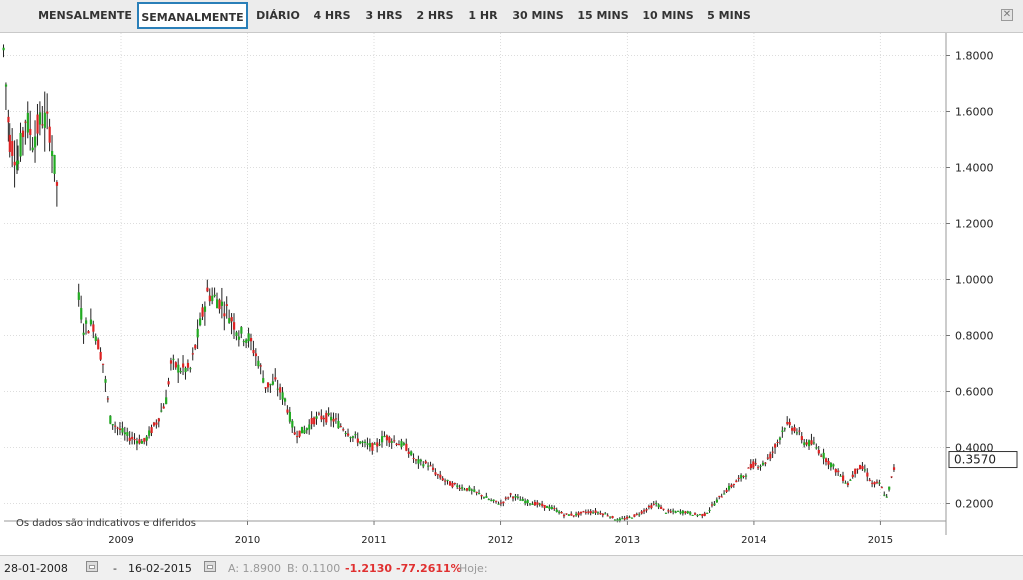 The width and height of the screenshot is (1023, 580). I want to click on tab-mensalmente: MENSALMENTE, so click(85, 15).